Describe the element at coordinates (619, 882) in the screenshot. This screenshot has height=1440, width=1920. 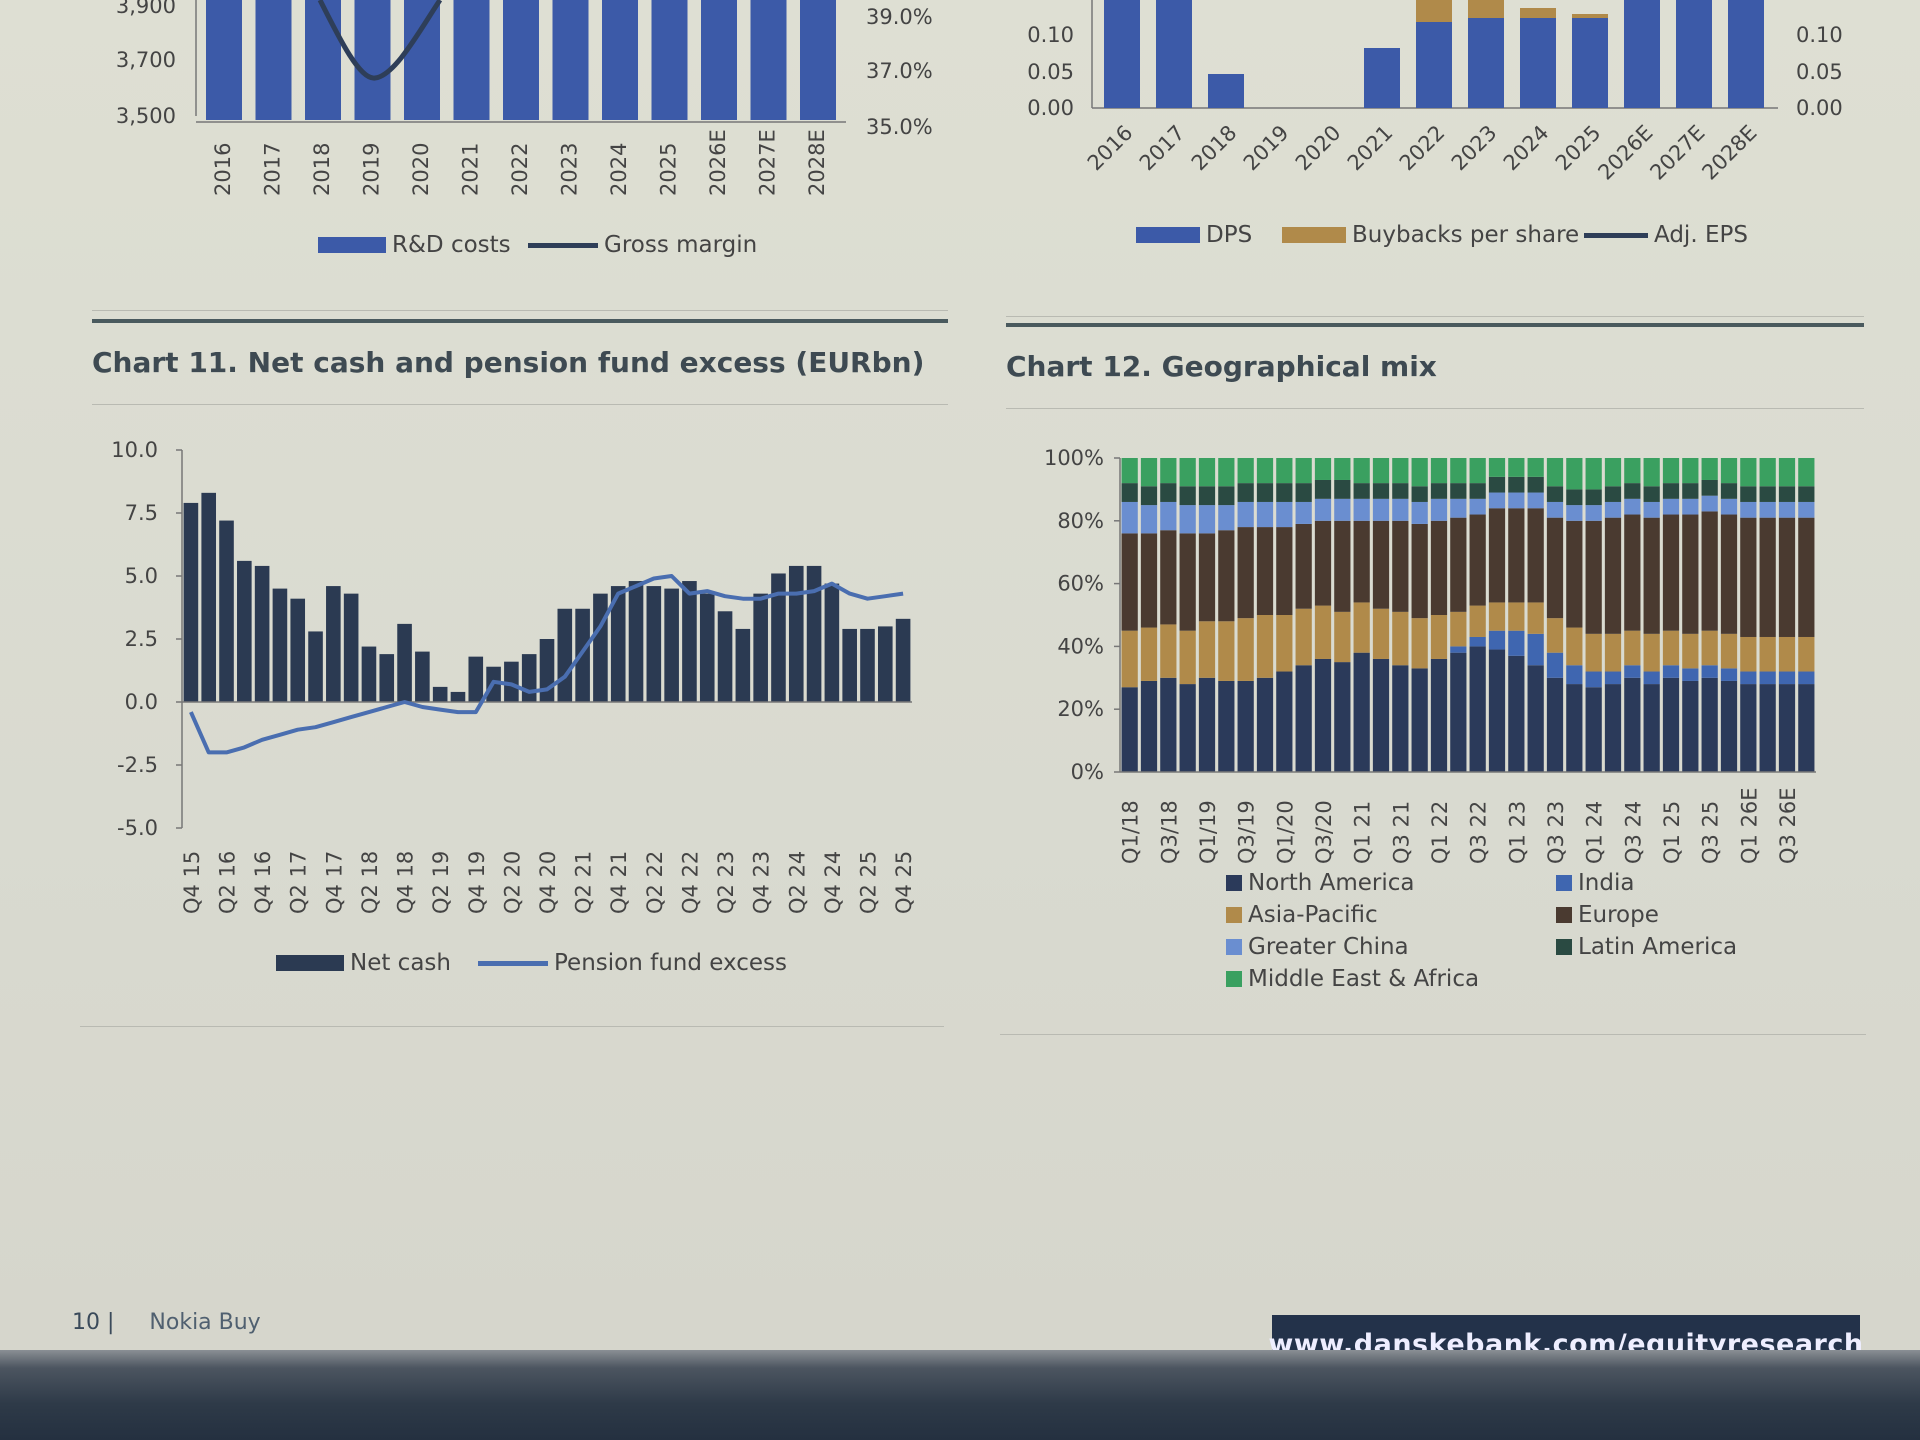
I see `c11-x-tick-group: Q4 21` at that location.